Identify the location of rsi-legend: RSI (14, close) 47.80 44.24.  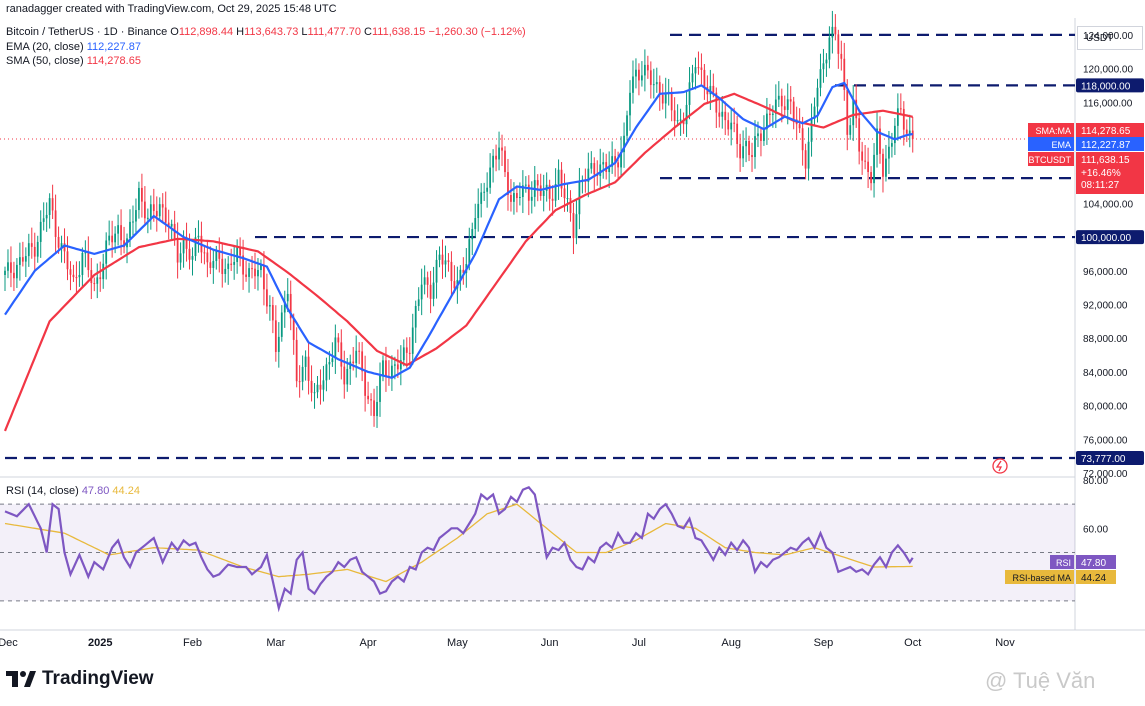
(73, 491).